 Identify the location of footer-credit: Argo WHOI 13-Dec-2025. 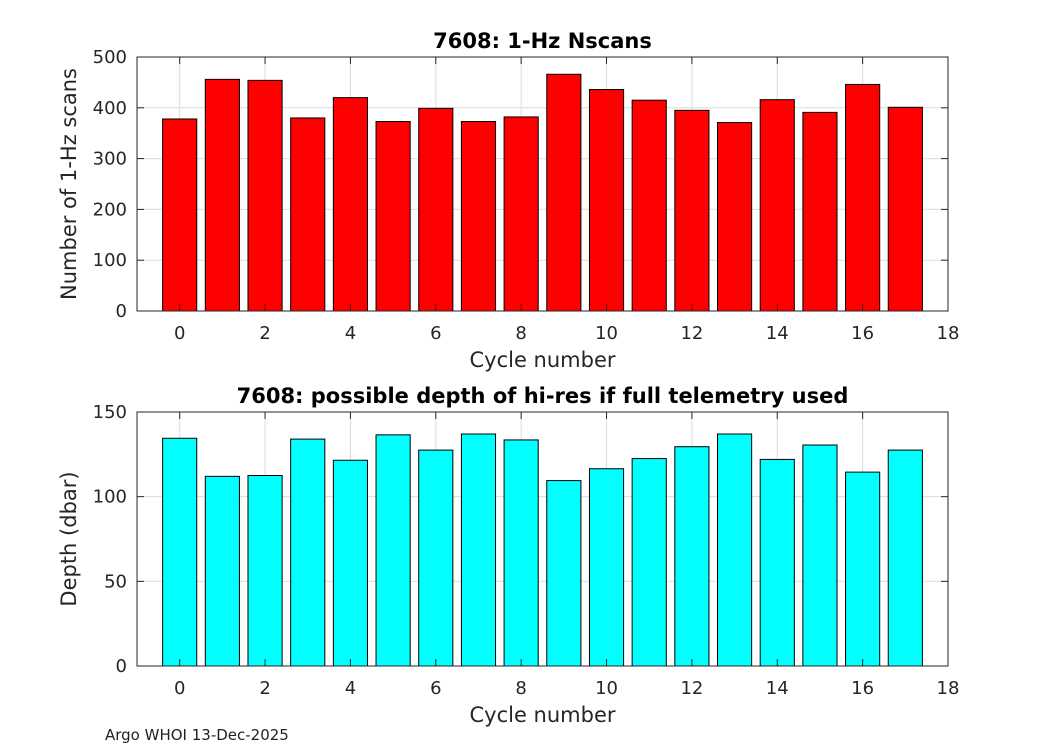
(197, 735).